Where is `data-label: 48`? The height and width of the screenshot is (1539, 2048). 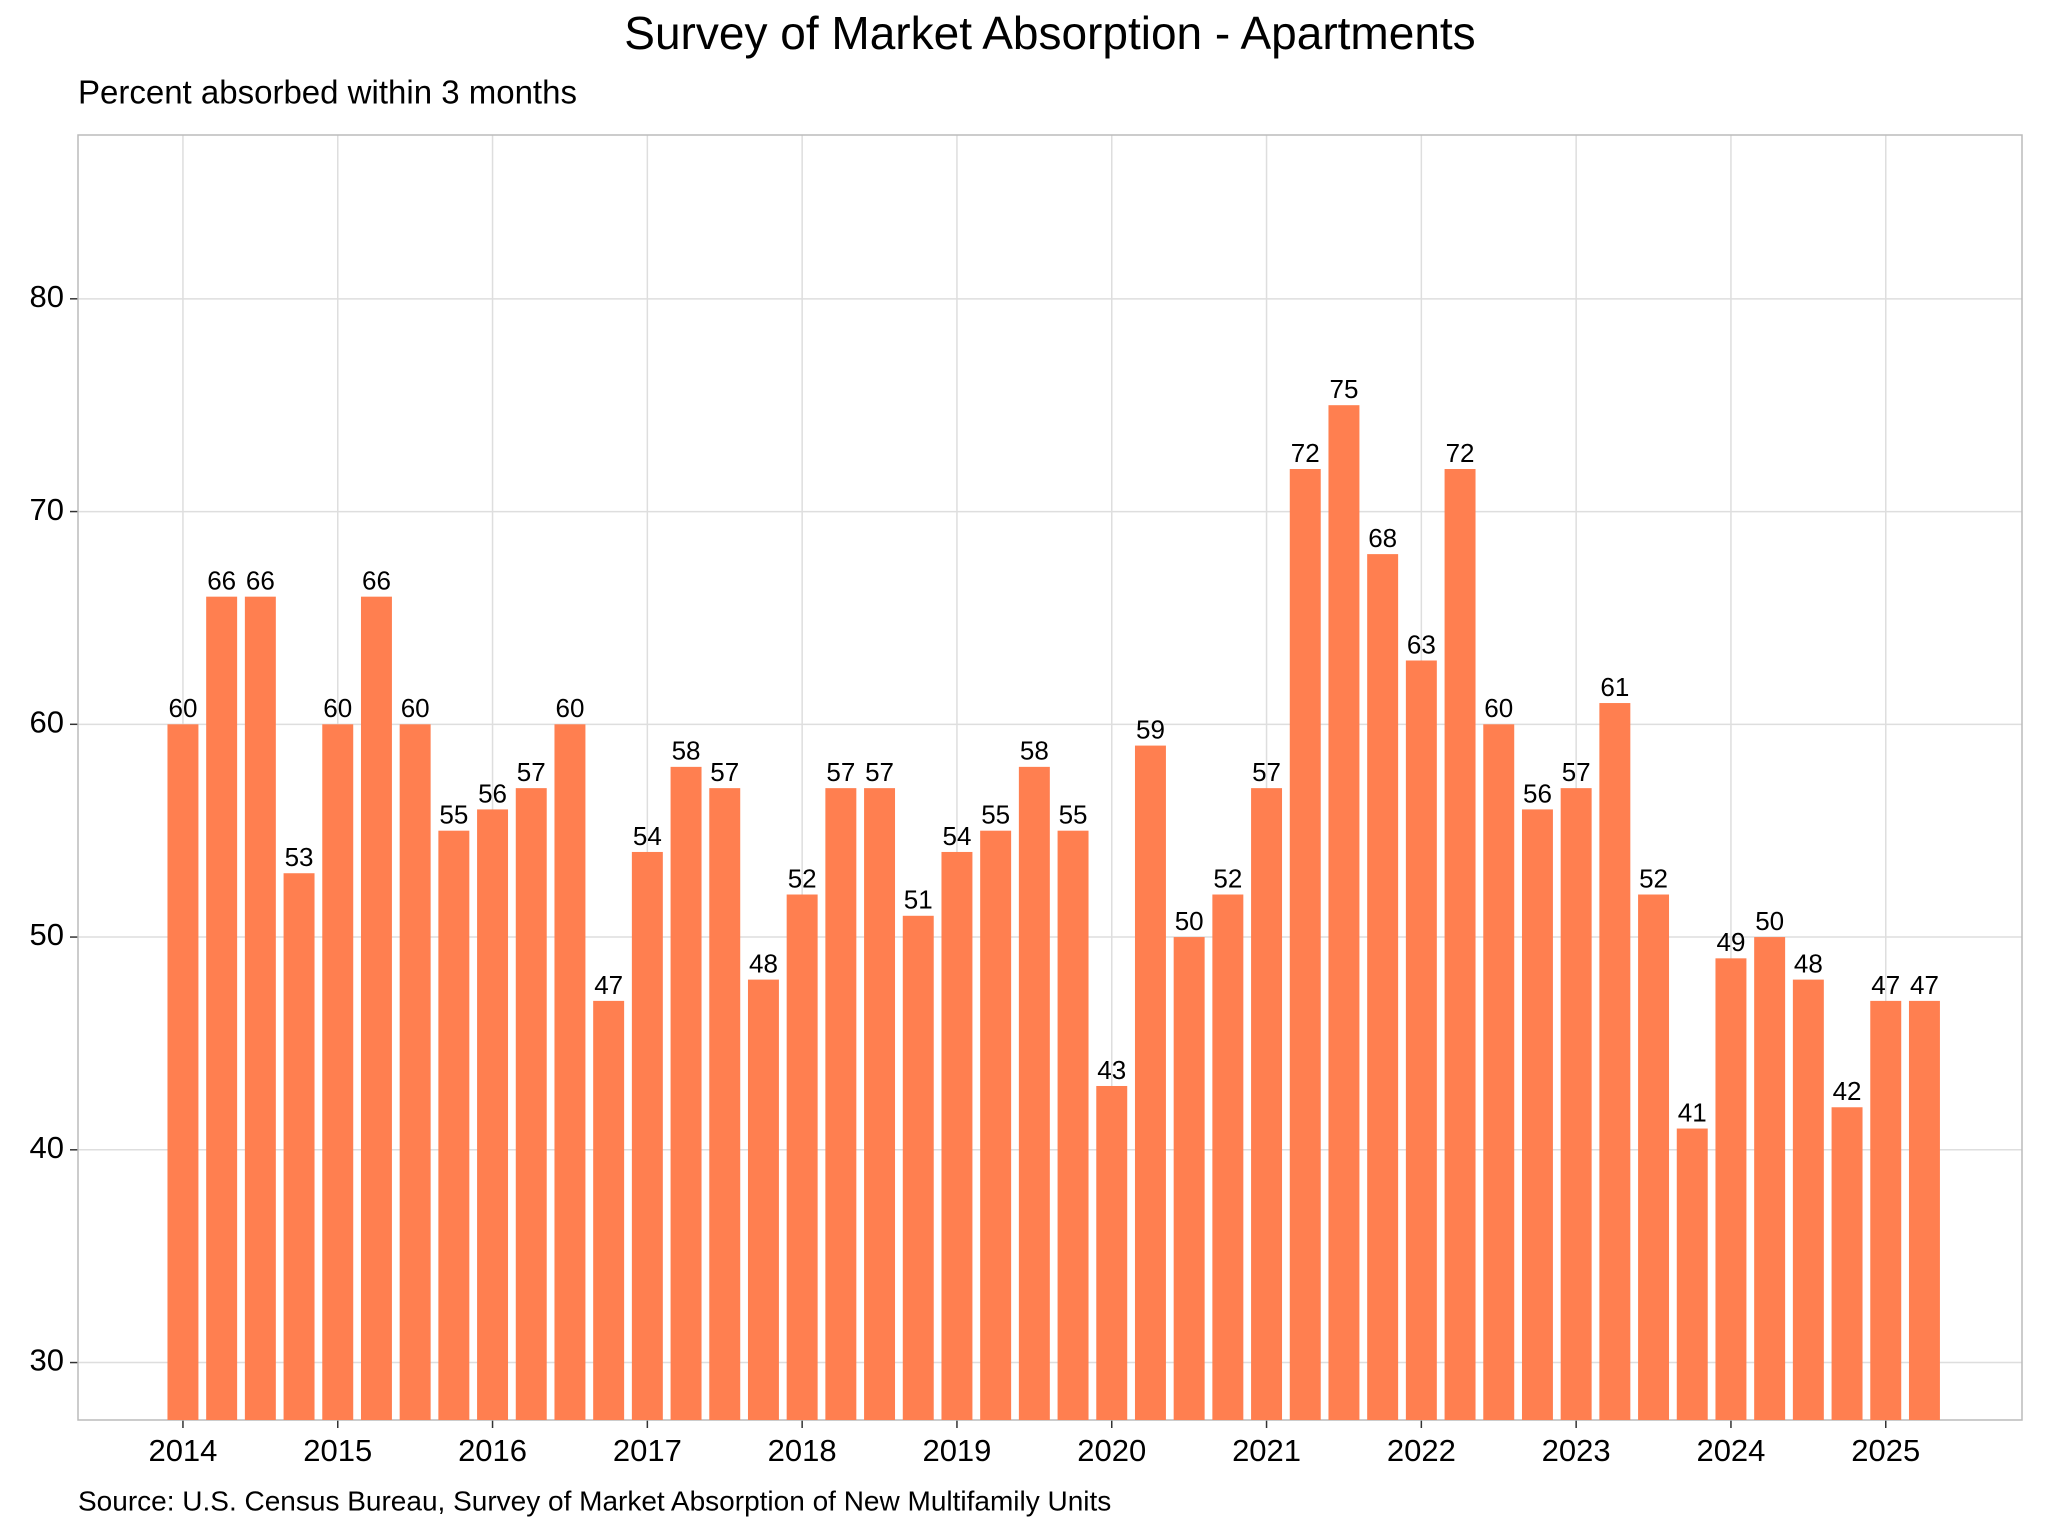
data-label: 48 is located at coordinates (1808, 963).